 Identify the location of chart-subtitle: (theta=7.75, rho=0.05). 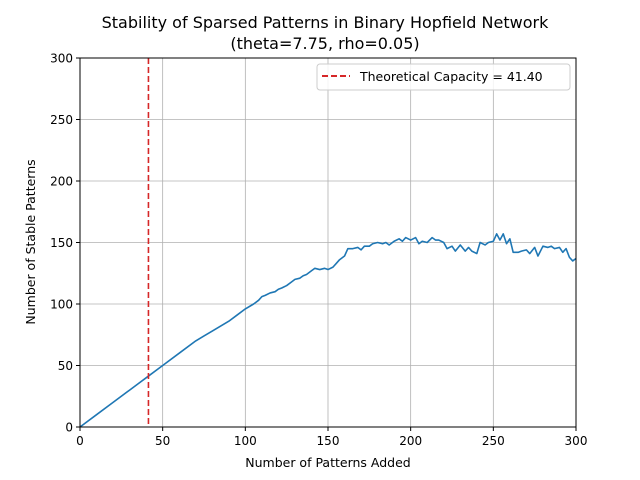
(324, 43).